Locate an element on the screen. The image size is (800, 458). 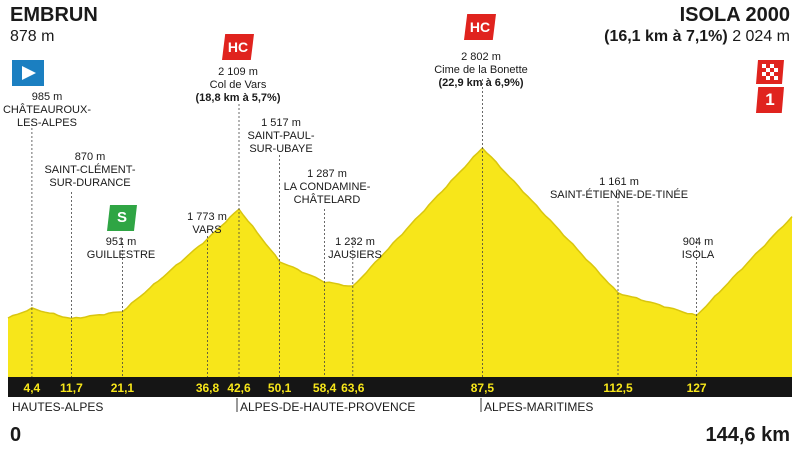
point-isola: 904 m ISOLA is located at coordinates (698, 249).